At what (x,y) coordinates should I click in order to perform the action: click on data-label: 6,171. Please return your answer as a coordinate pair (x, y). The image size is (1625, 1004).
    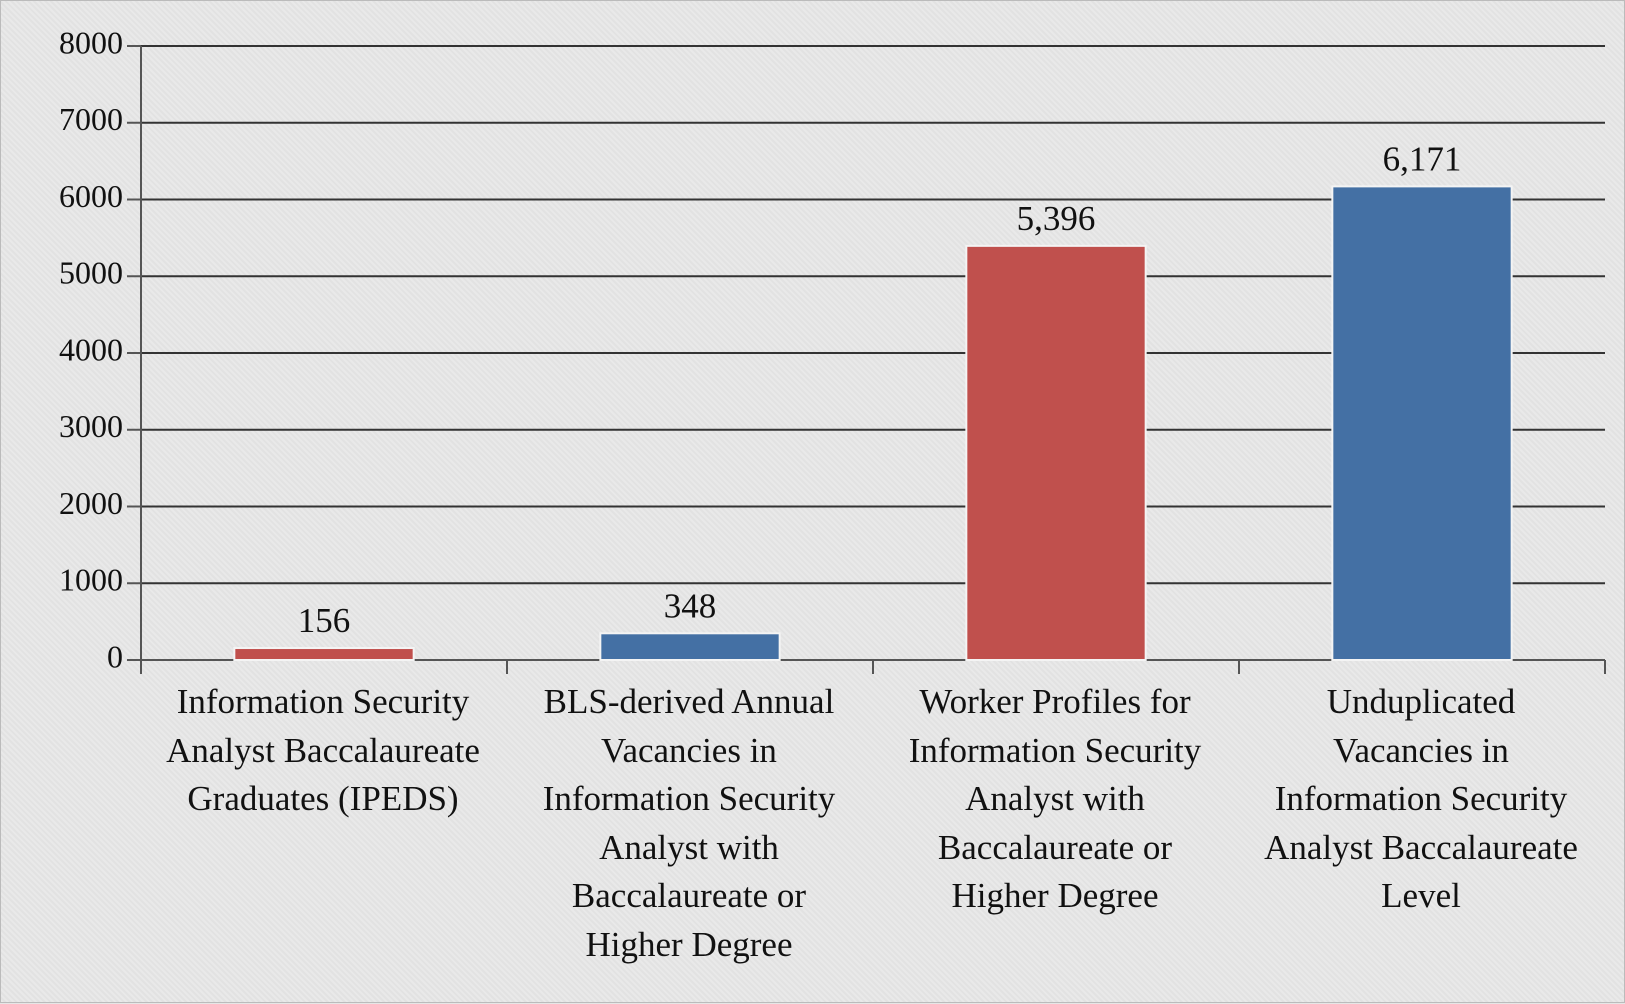
    Looking at the image, I should click on (1422, 158).